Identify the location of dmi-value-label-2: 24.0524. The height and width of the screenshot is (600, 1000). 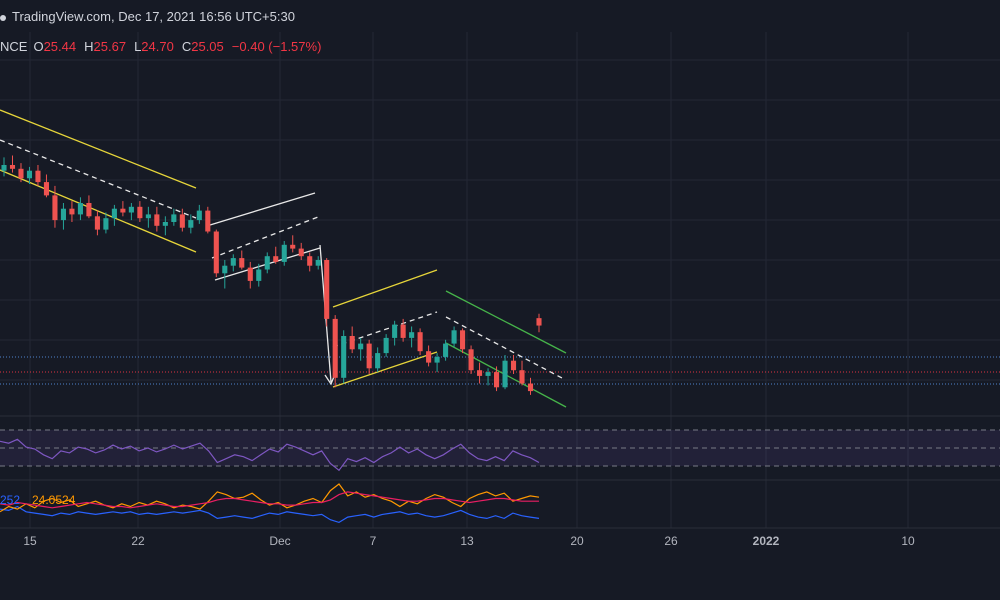
(54, 500).